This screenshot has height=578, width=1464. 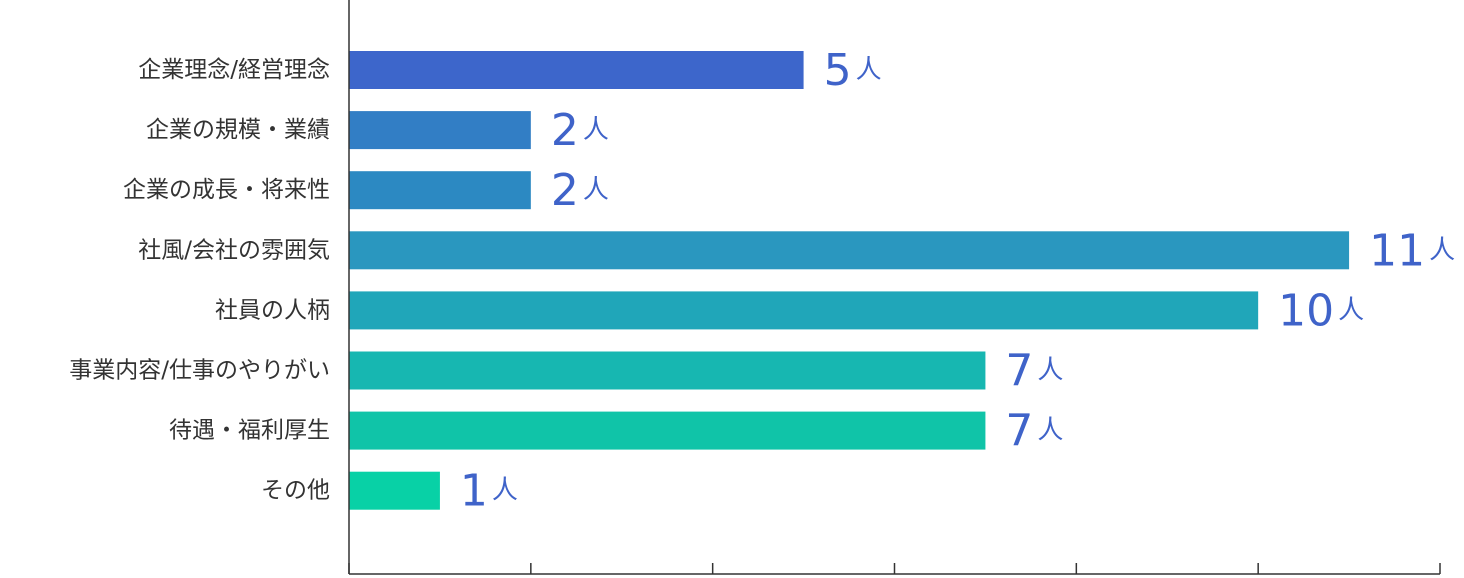 What do you see at coordinates (1306, 310) in the screenshot?
I see `value-number: 10` at bounding box center [1306, 310].